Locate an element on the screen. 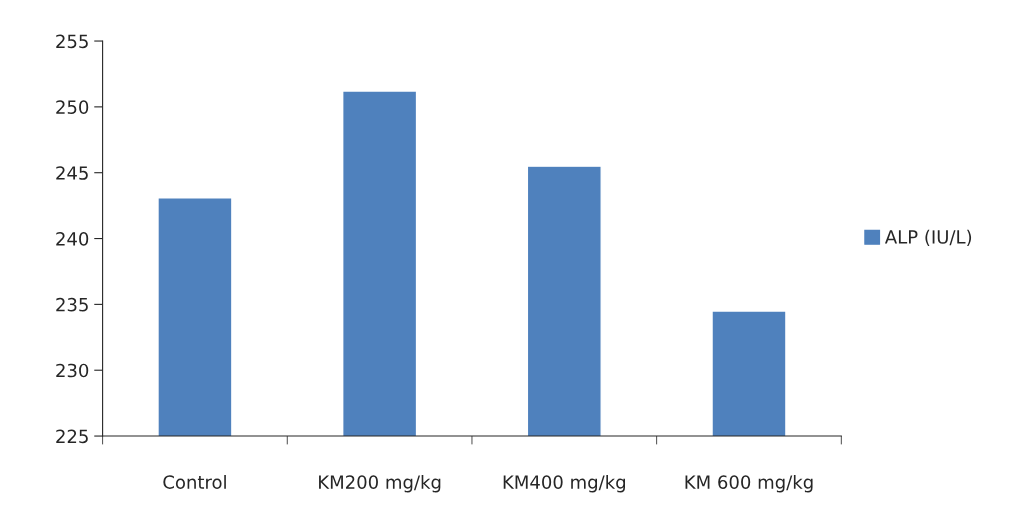  y-tick-label: 250 is located at coordinates (72, 107).